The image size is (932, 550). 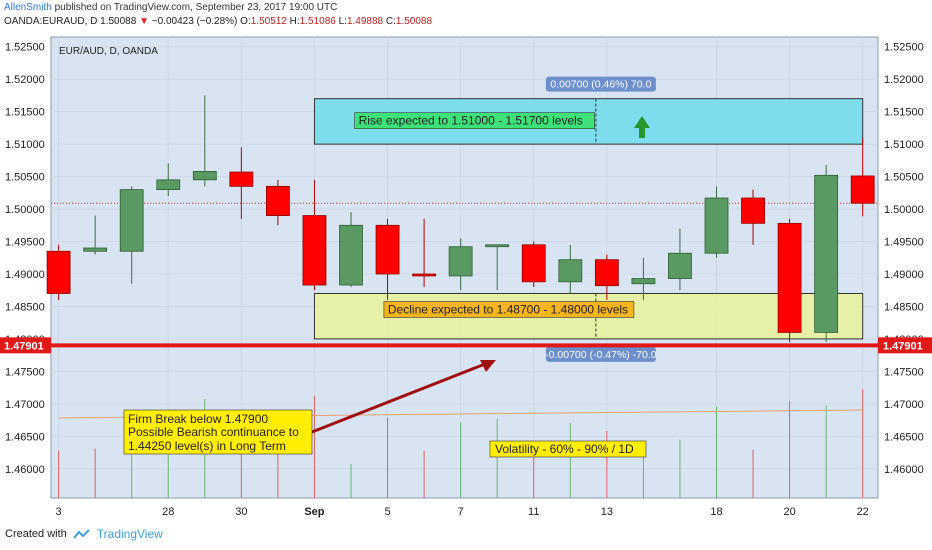 I want to click on y-tick-label-right: 1.49000, so click(x=904, y=275).